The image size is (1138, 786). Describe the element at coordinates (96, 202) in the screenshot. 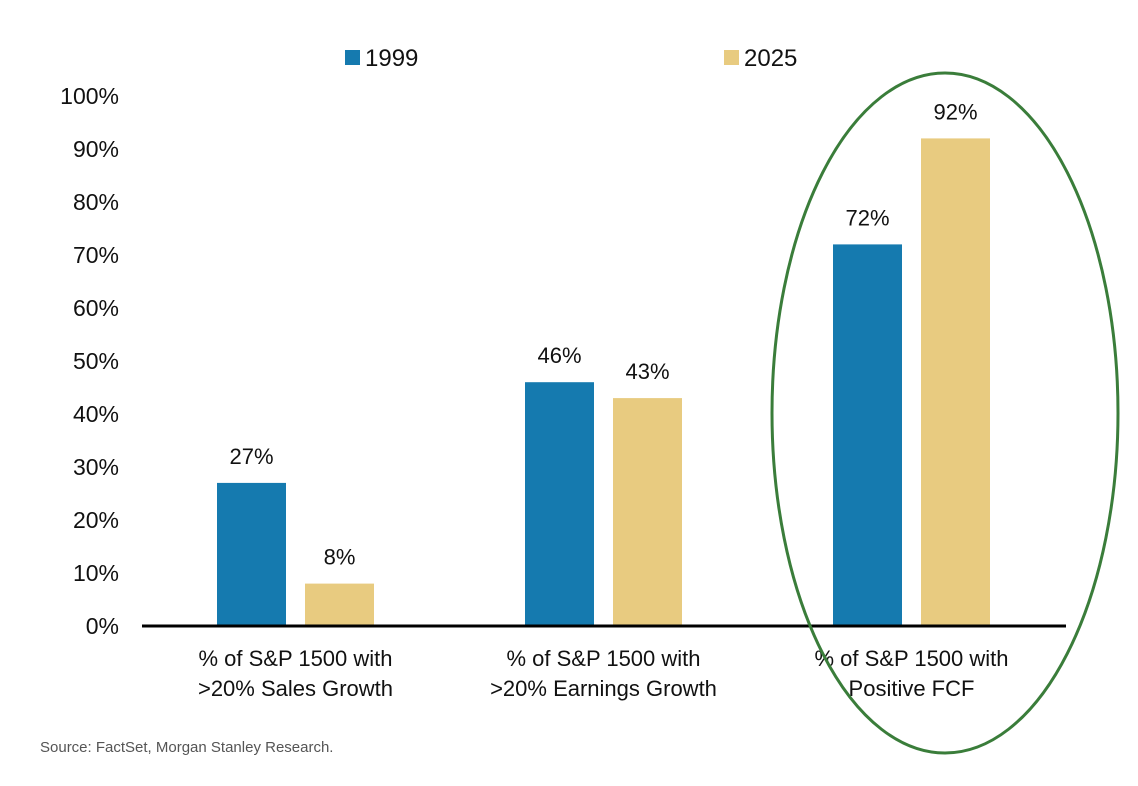

I see `y-tick-label: 80%` at that location.